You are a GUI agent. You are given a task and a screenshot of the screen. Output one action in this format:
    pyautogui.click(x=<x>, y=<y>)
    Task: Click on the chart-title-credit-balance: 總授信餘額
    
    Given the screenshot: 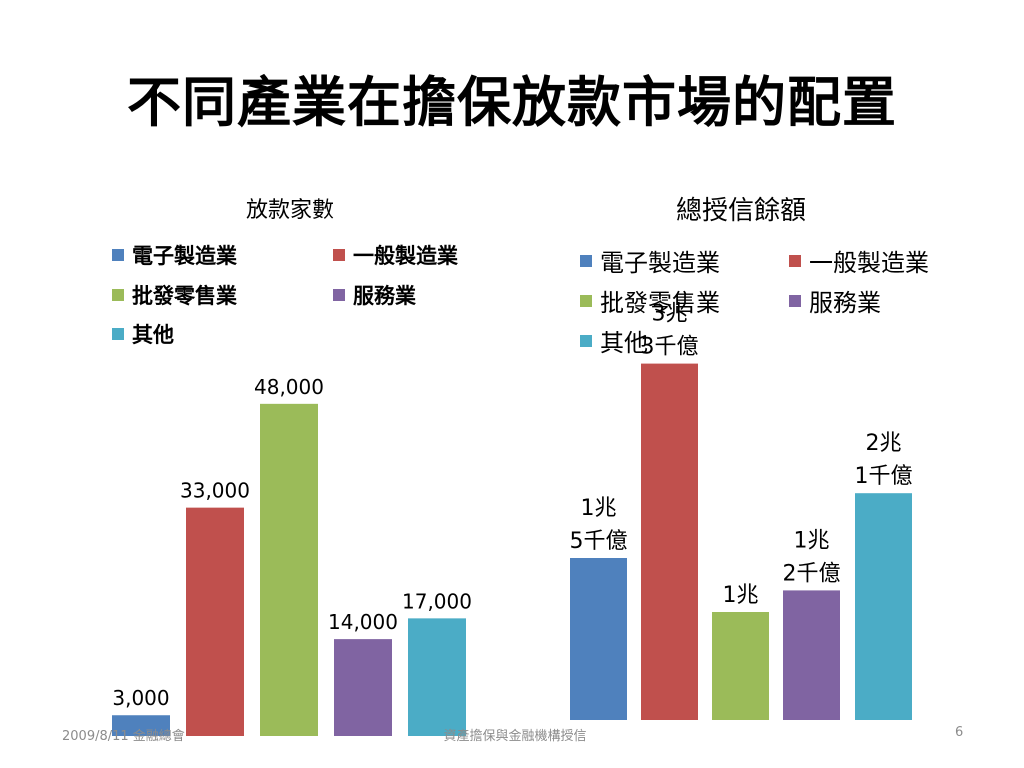 What is the action you would take?
    pyautogui.click(x=740, y=211)
    